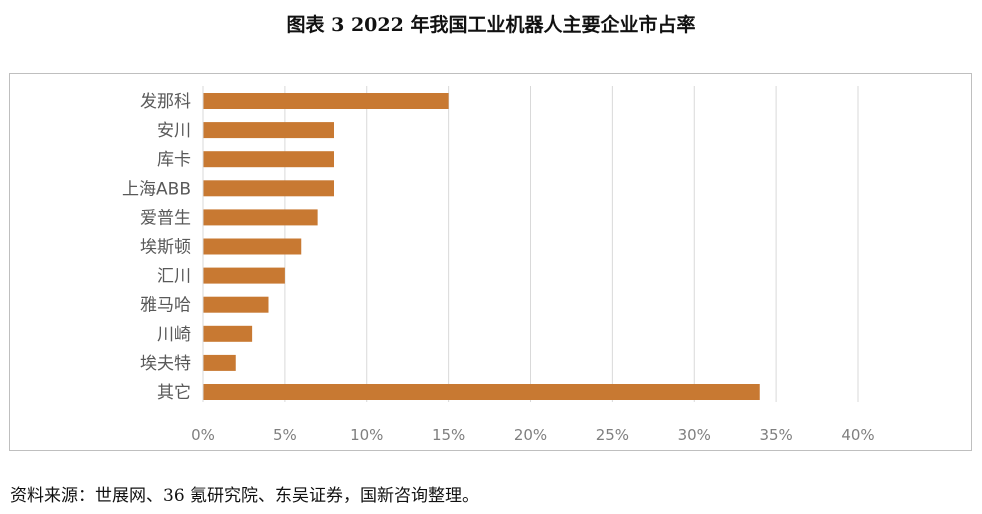  What do you see at coordinates (203, 435) in the screenshot?
I see `x-tick-label: 0%` at bounding box center [203, 435].